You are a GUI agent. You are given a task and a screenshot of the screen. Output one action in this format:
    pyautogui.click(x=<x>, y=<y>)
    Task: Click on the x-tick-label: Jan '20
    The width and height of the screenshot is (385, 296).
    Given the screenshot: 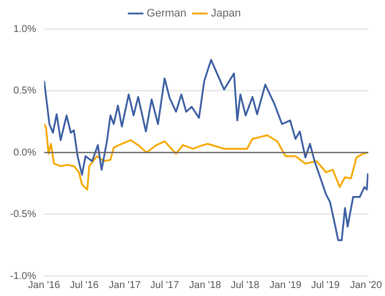 What is the action you would take?
    pyautogui.click(x=366, y=285)
    